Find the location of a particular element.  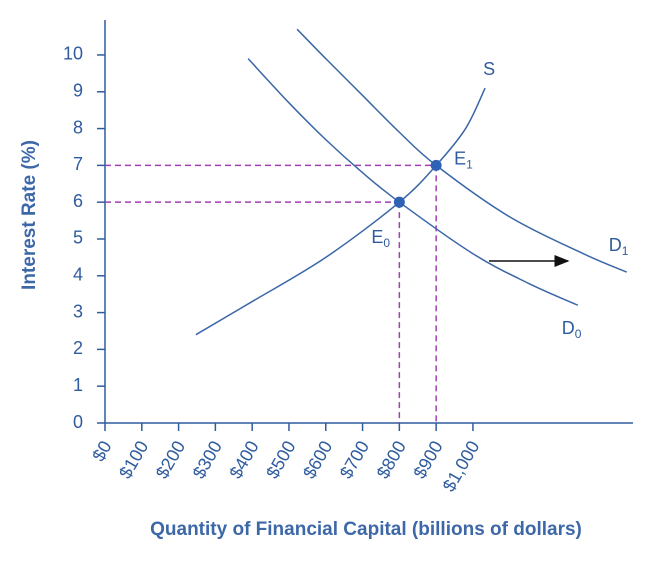

point-label: E1 is located at coordinates (463, 159).